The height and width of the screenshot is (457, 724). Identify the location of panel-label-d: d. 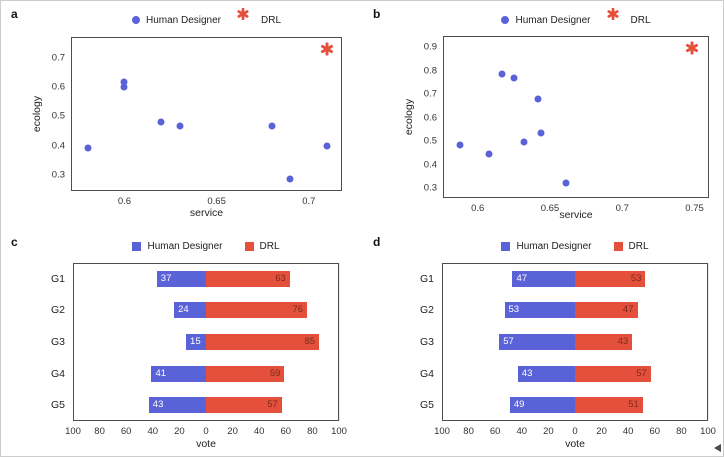
(377, 242).